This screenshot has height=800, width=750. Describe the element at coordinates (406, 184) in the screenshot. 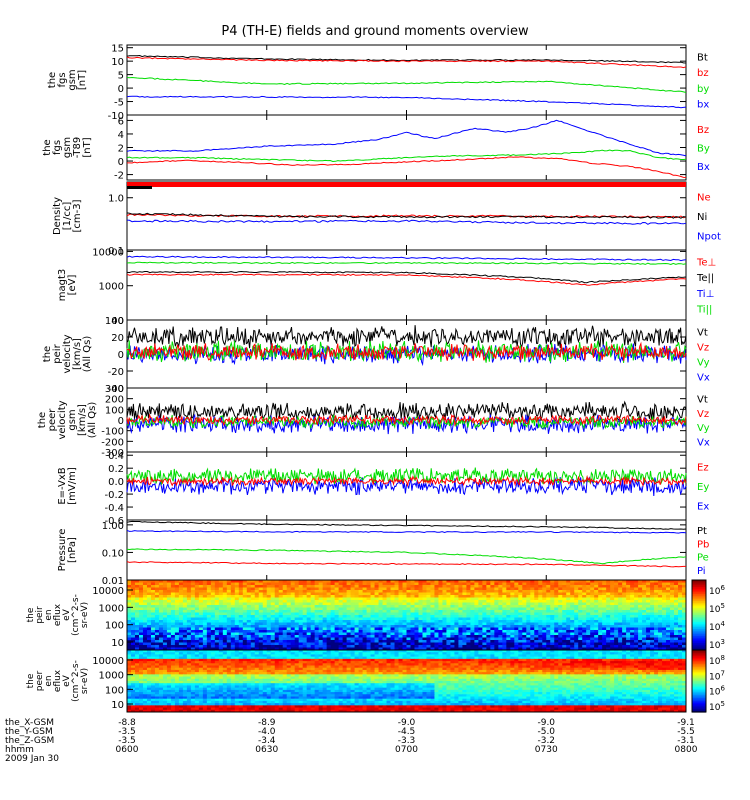

I see `quality-bar` at that location.